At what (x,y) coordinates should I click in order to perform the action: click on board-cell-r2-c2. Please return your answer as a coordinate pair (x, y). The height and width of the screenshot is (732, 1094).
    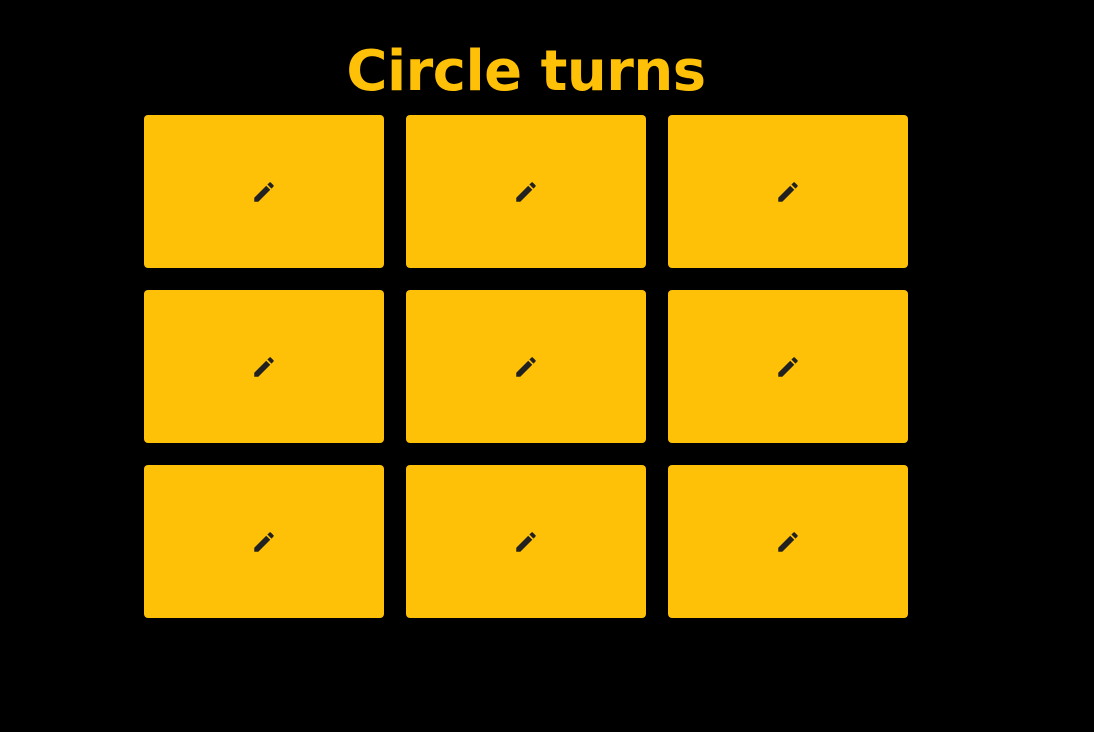
    Looking at the image, I should click on (526, 366).